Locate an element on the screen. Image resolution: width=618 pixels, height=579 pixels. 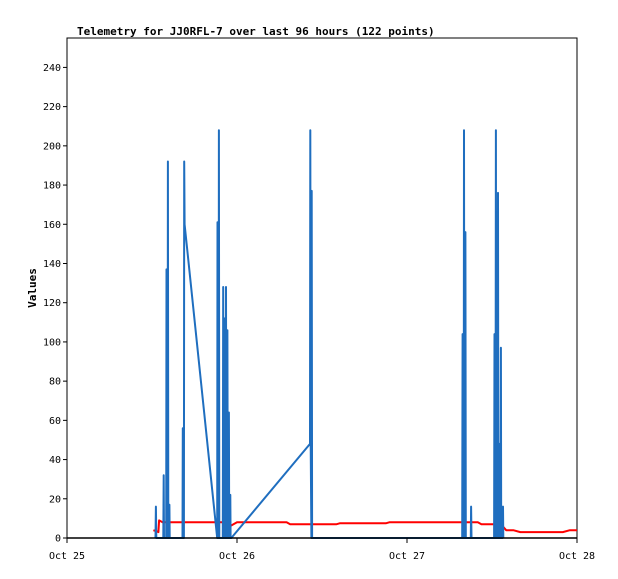
y-tick-label: 180 is located at coordinates (52, 186).